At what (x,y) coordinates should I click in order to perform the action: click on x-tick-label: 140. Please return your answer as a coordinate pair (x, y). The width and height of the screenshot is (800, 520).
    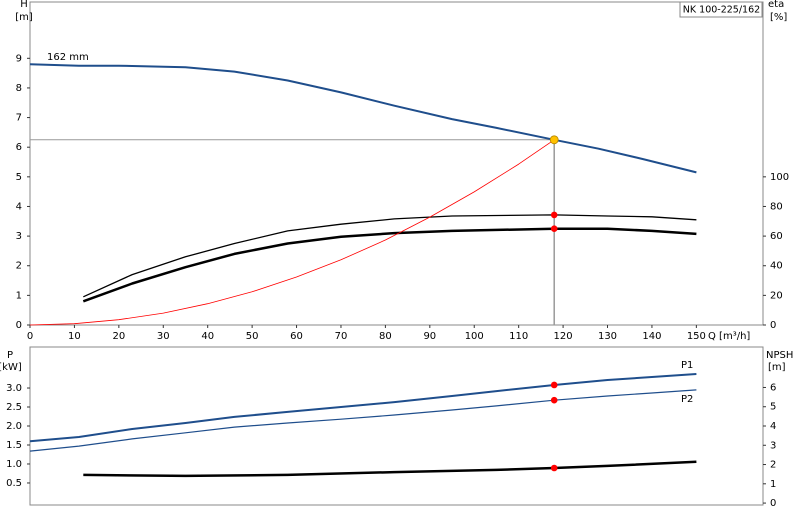
    Looking at the image, I should click on (651, 336).